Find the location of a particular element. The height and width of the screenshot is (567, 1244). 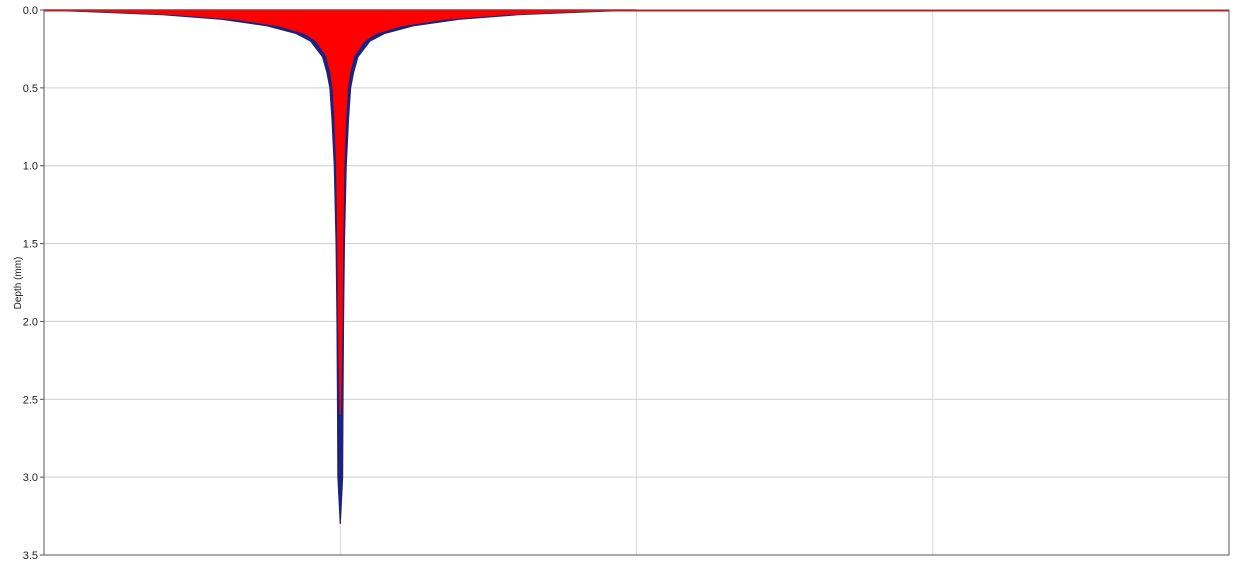

y-tick-label: 3.5 is located at coordinates (30, 556).